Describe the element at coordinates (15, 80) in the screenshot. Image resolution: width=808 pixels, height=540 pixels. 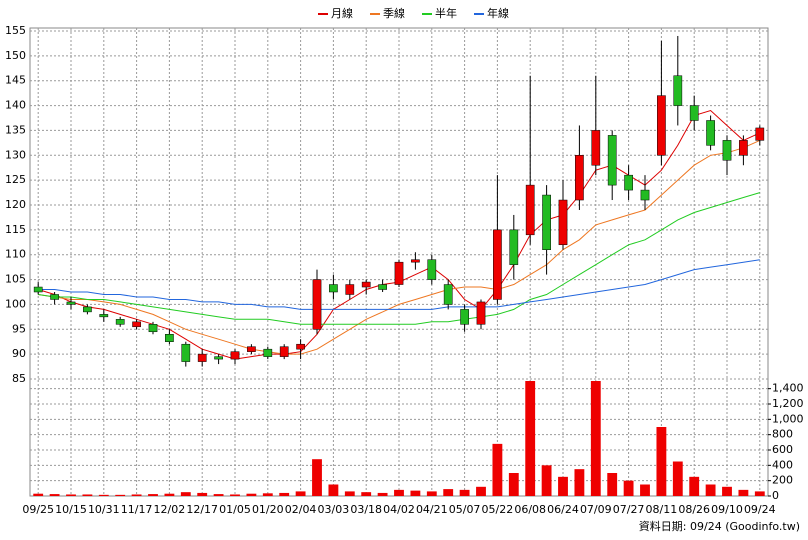
I see `y-tick-label: 145` at that location.